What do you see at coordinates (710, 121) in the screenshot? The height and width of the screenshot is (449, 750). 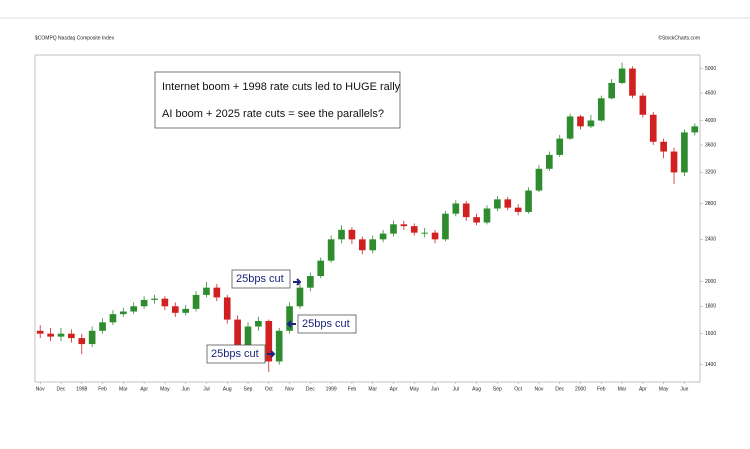 I see `y-tick-label: 4000` at bounding box center [710, 121].